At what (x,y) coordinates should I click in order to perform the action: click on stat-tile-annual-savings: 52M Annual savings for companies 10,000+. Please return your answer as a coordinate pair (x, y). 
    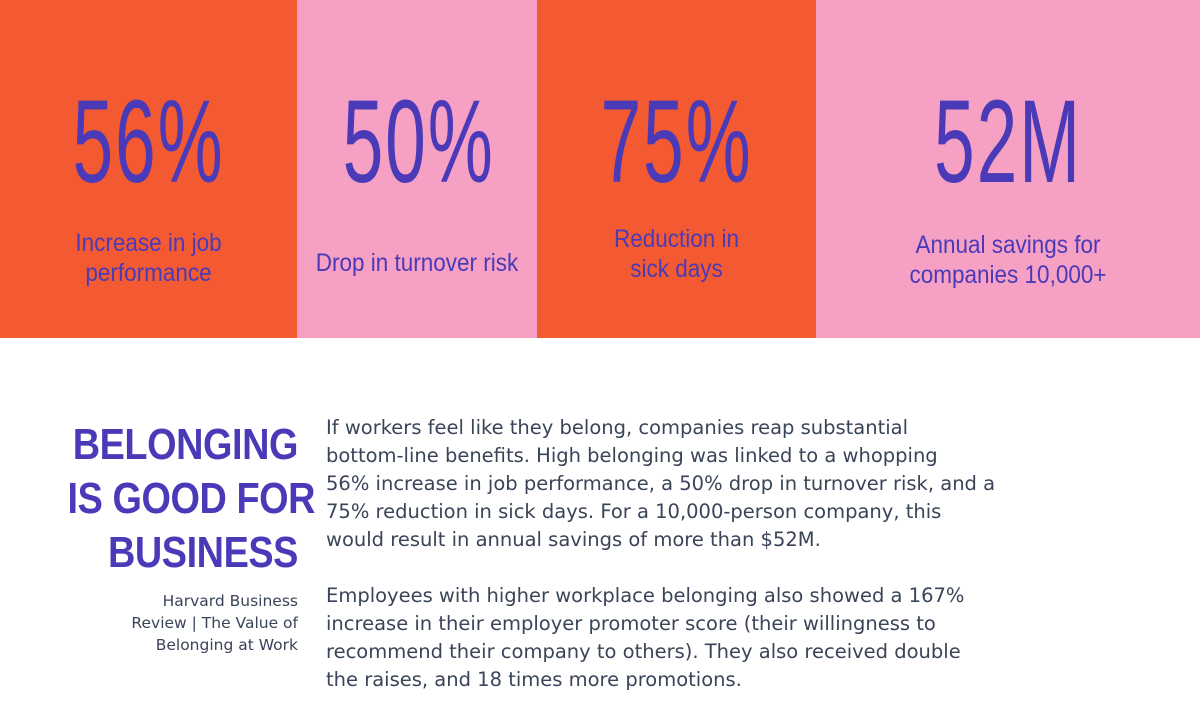
    Looking at the image, I should click on (1008, 169).